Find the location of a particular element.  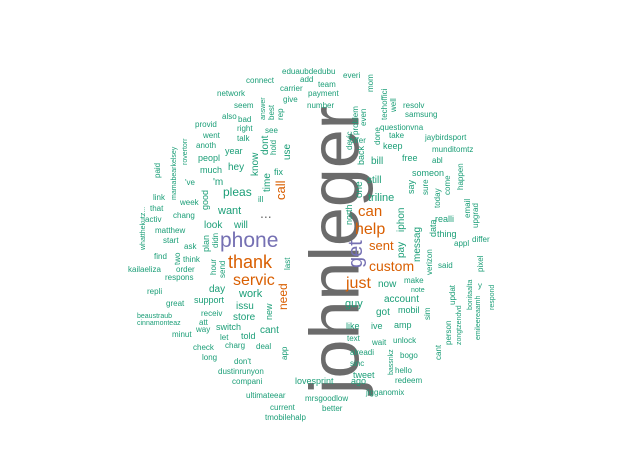

word-bill: bill is located at coordinates (377, 161).